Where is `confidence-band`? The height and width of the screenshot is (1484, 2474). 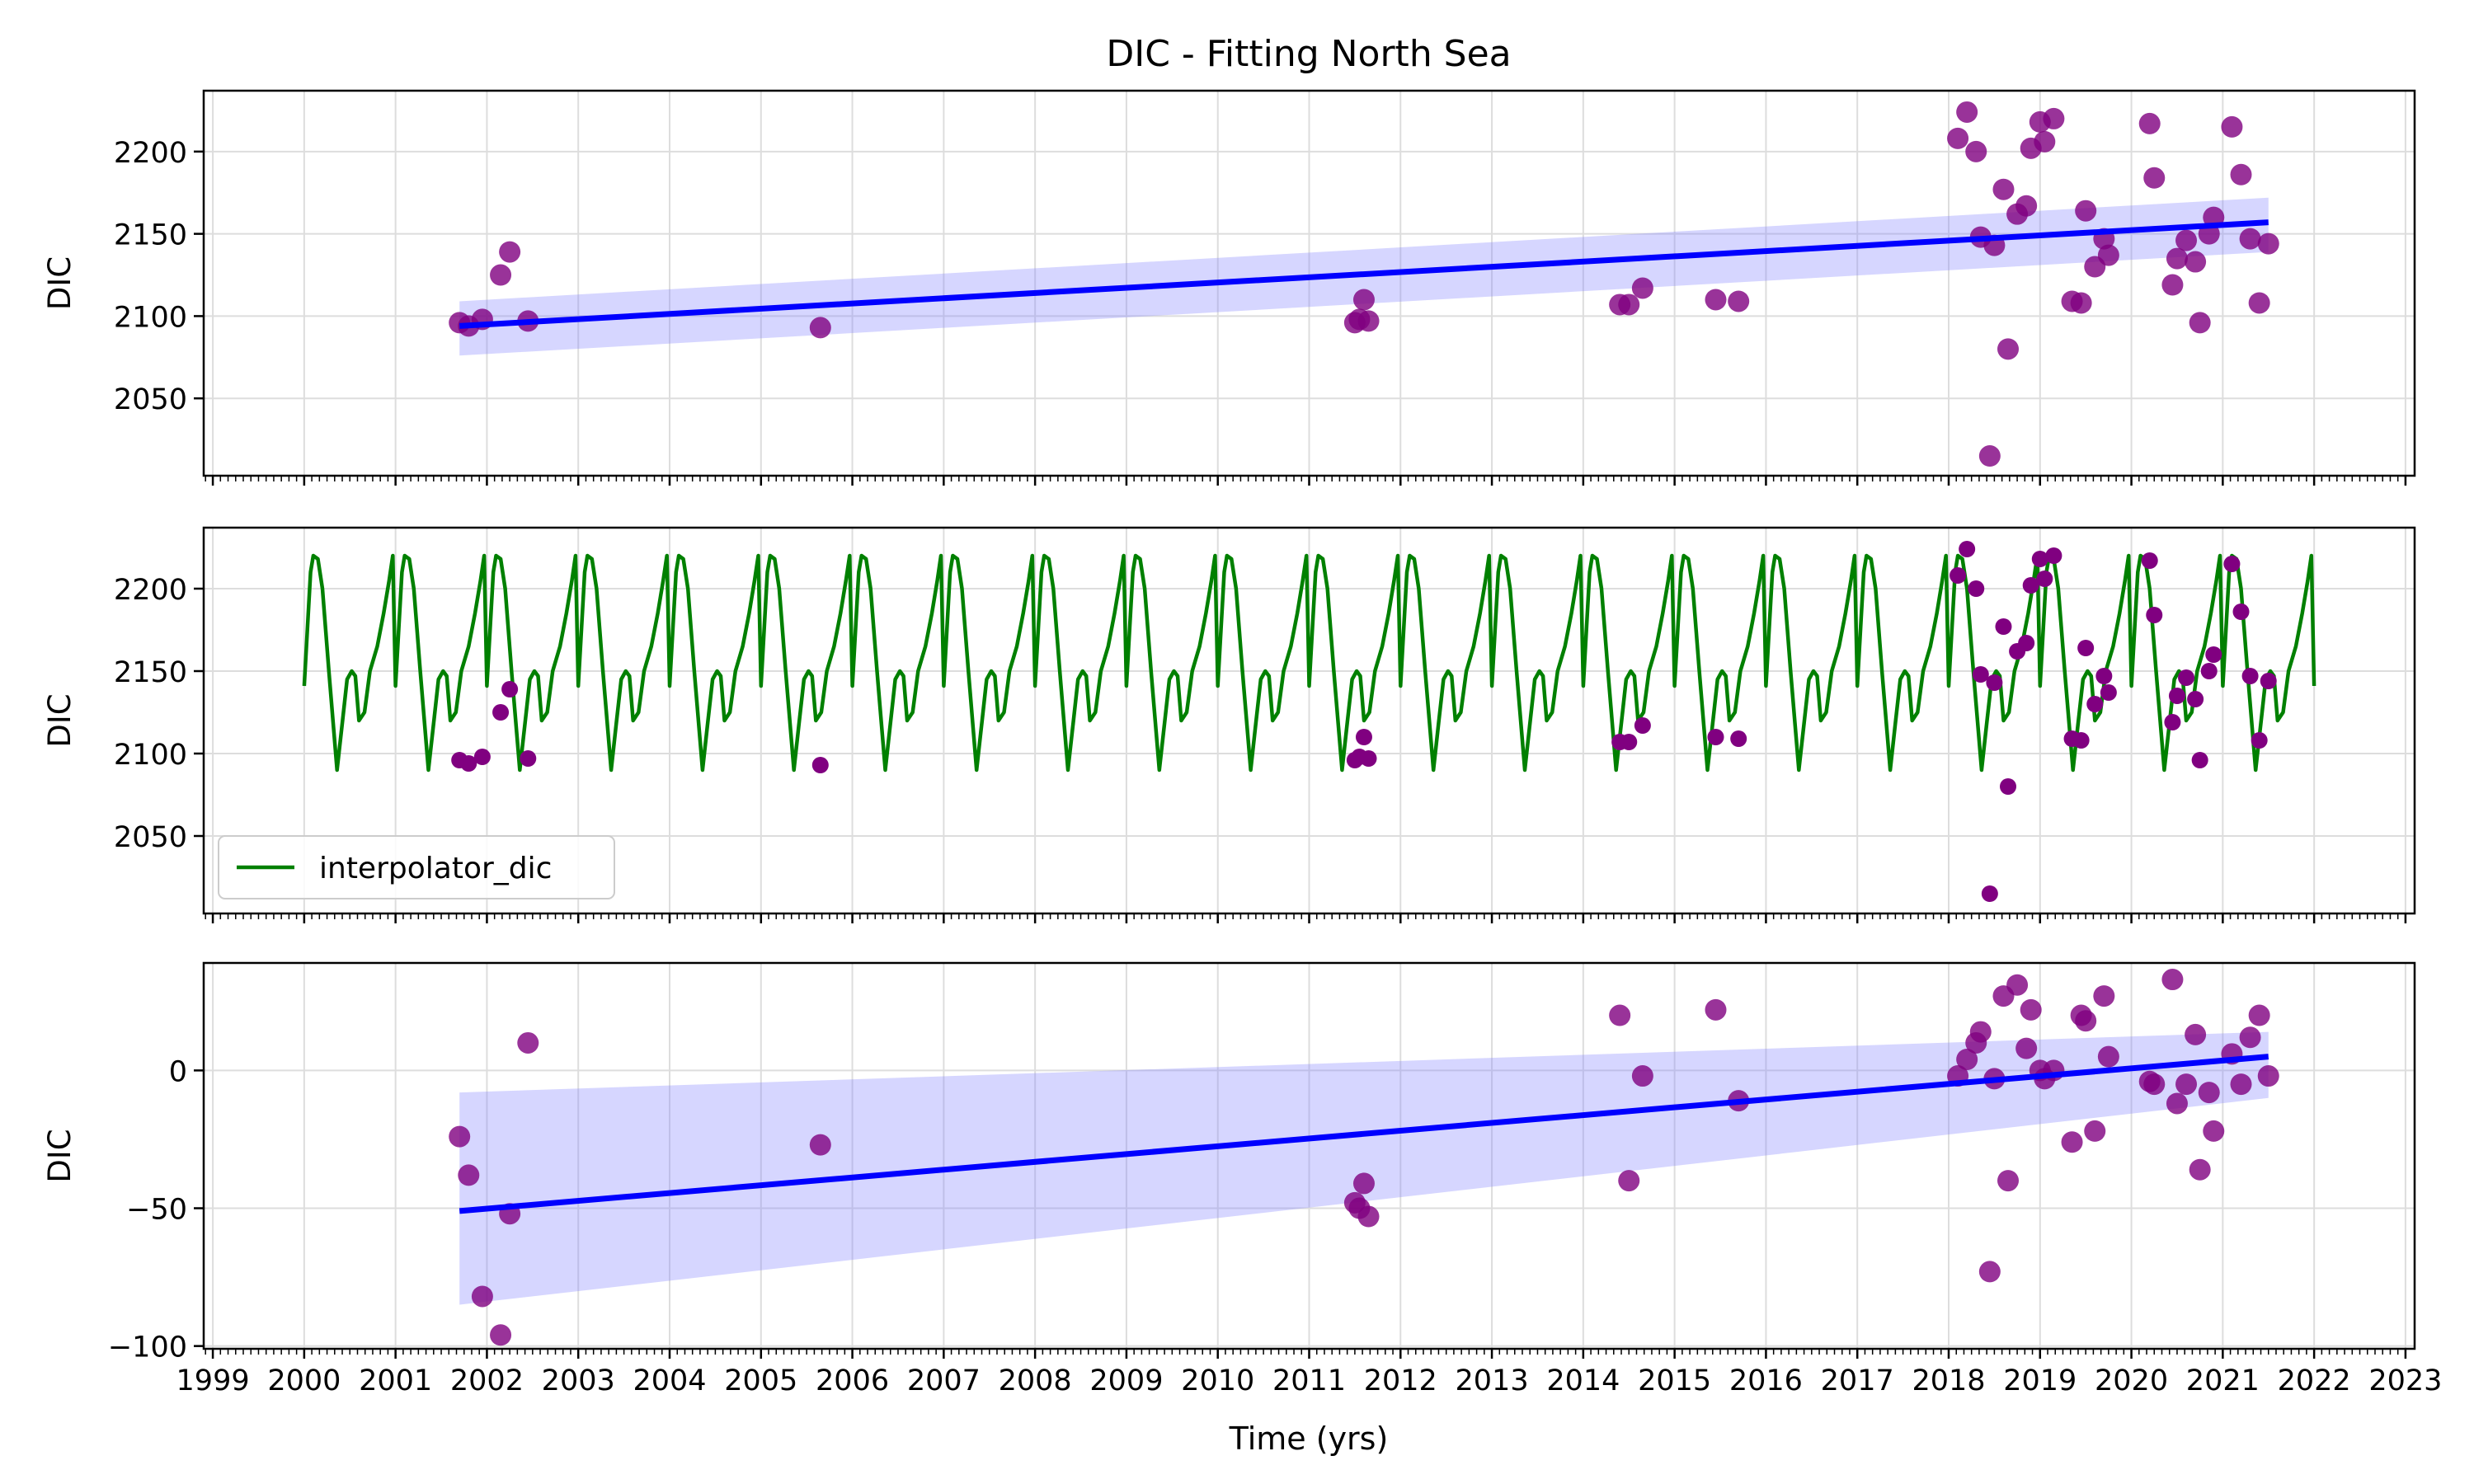
confidence-band is located at coordinates (1364, 1168).